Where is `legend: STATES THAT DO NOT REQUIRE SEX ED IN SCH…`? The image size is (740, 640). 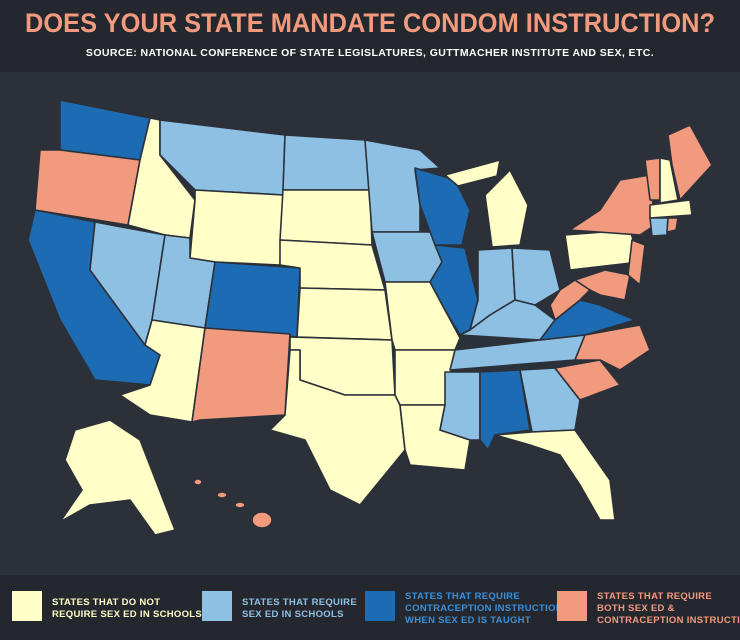 legend: STATES THAT DO NOT REQUIRE SEX ED IN SCH… is located at coordinates (376, 608).